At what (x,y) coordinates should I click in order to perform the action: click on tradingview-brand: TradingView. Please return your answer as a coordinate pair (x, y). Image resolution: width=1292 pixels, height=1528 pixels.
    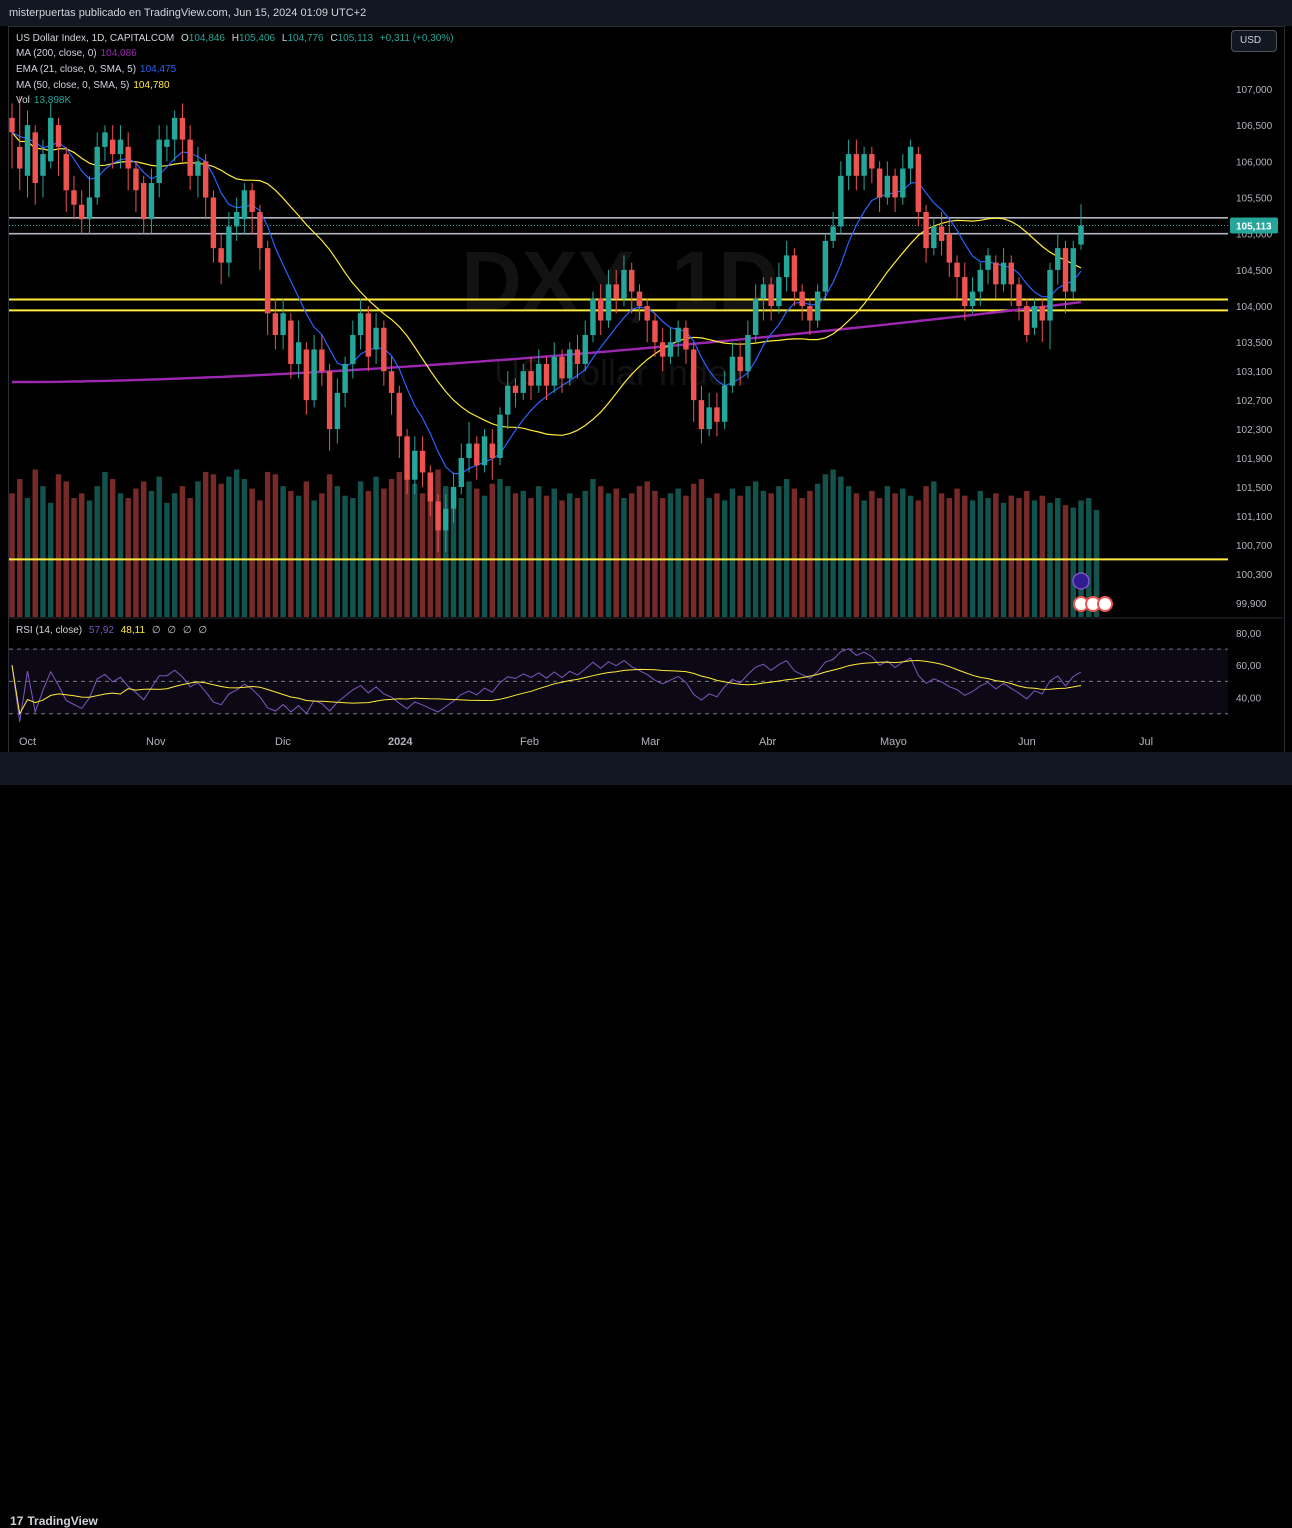
    Looking at the image, I should click on (62, 1521).